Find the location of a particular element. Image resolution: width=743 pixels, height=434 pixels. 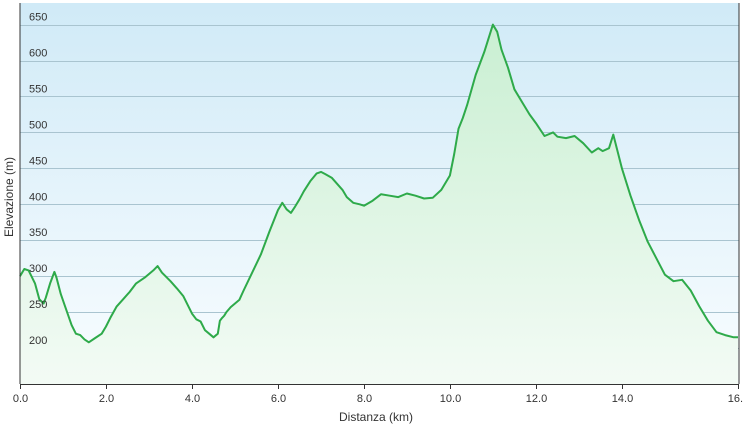

y-tick-label: 500 is located at coordinates (38, 125).